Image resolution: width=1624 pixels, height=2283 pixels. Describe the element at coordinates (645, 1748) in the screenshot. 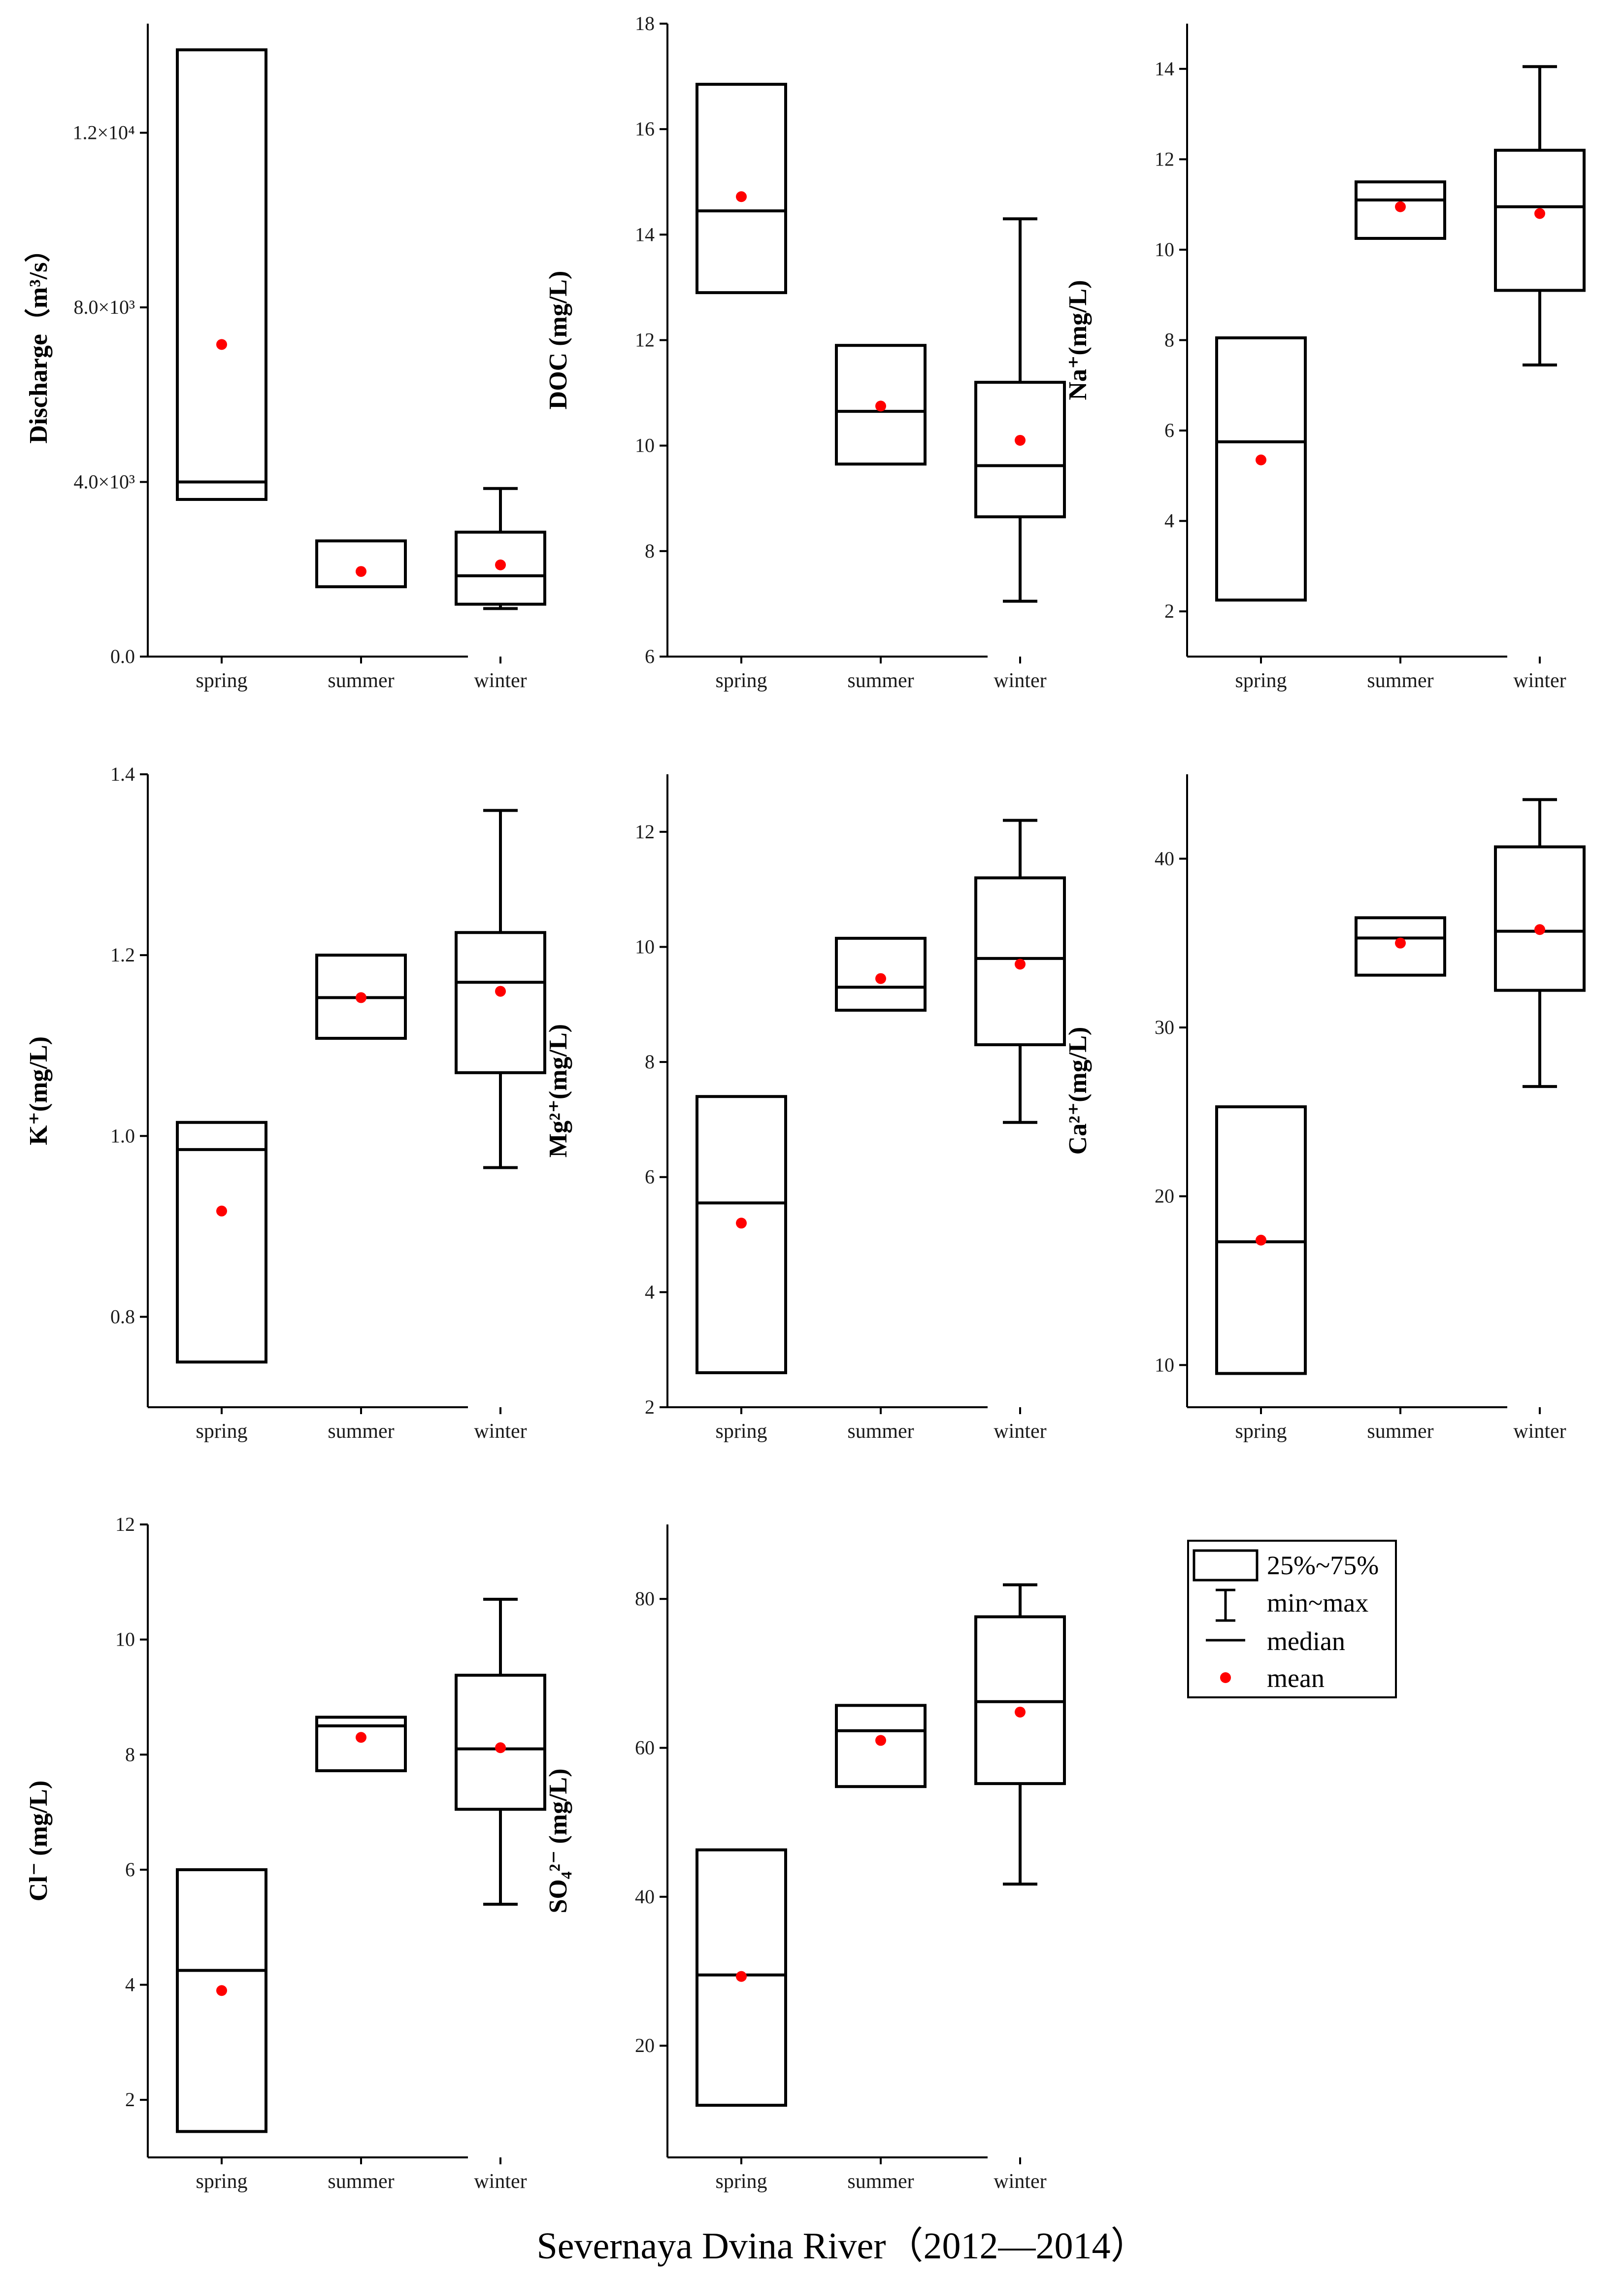

I see `y-tick-label: 60` at that location.